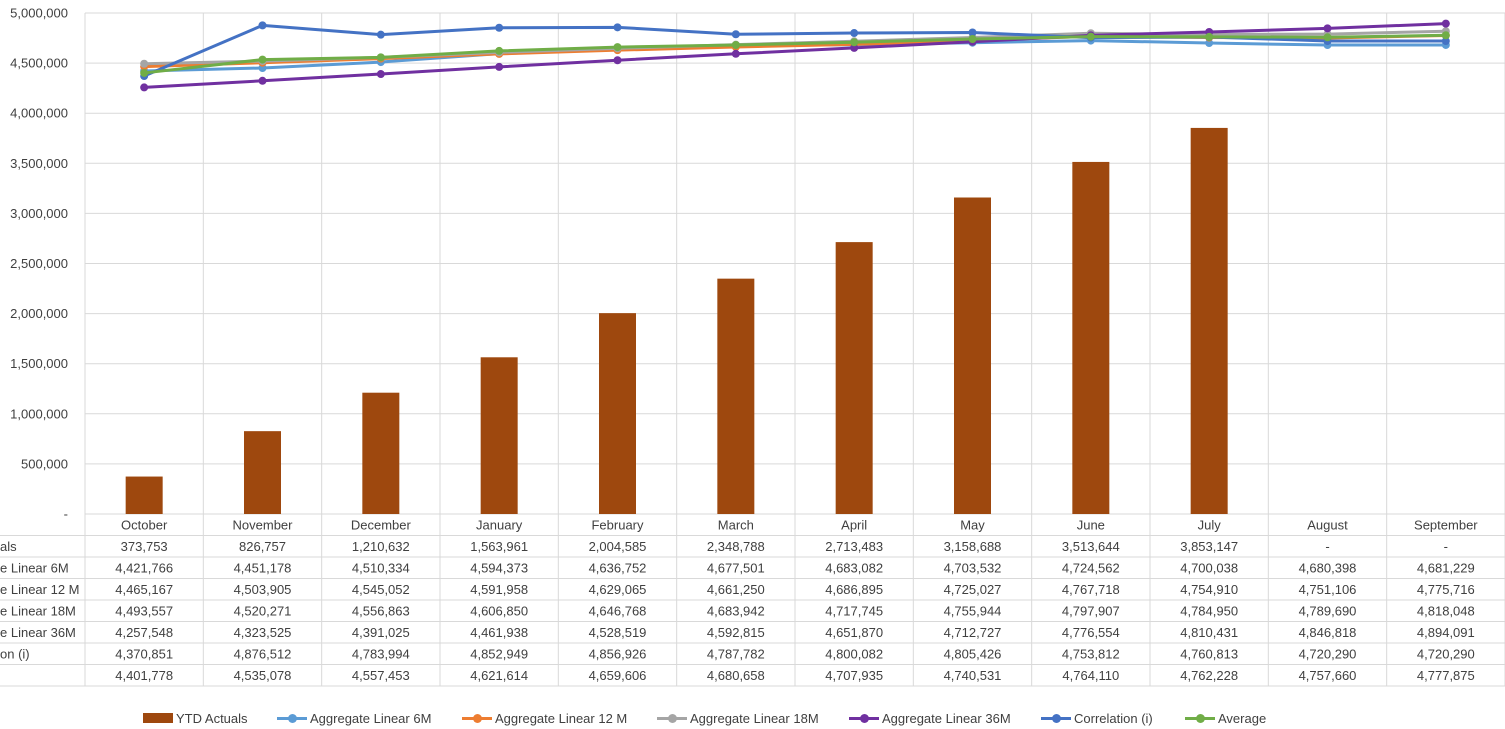 The height and width of the screenshot is (729, 1505). I want to click on table-cell: 4,686,895, so click(854, 589).